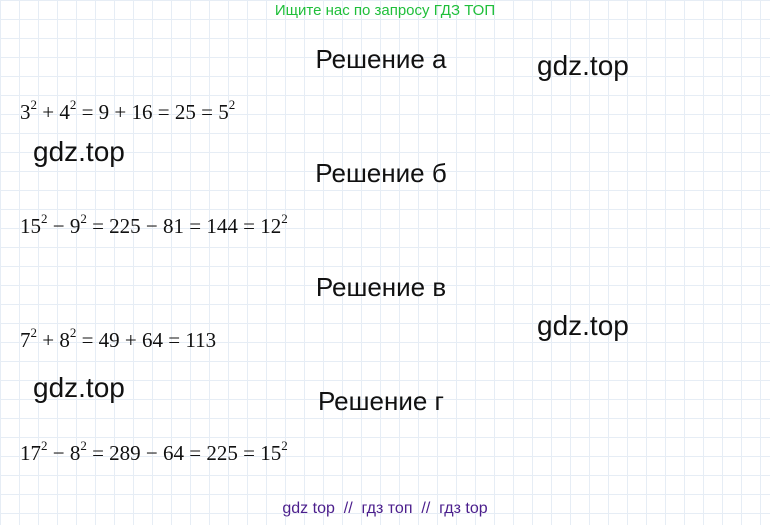 Image resolution: width=770 pixels, height=525 pixels. Describe the element at coordinates (154, 451) in the screenshot. I see `solution-g-equation: 172 − 82 = 289 − 64 = 225 = 152` at that location.